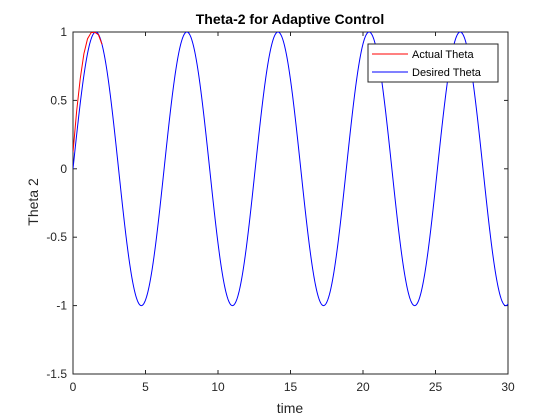 This screenshot has width=560, height=420. What do you see at coordinates (63, 32) in the screenshot?
I see `y-tick-label: 1` at bounding box center [63, 32].